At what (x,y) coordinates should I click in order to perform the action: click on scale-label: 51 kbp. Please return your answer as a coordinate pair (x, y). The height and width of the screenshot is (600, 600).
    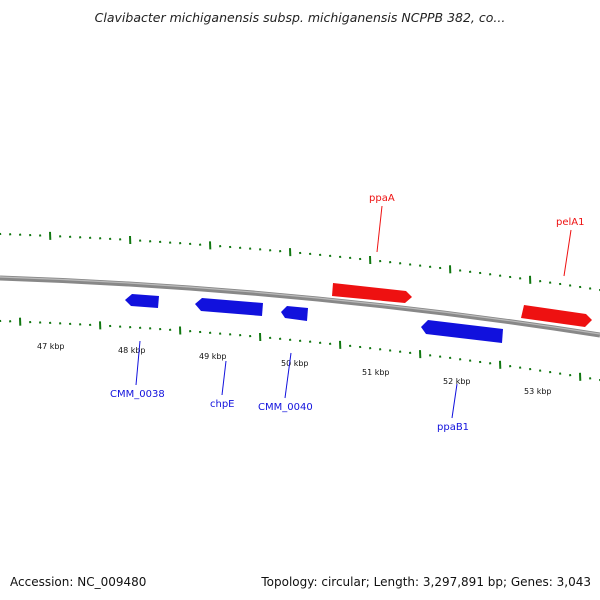
    Looking at the image, I should click on (376, 372).